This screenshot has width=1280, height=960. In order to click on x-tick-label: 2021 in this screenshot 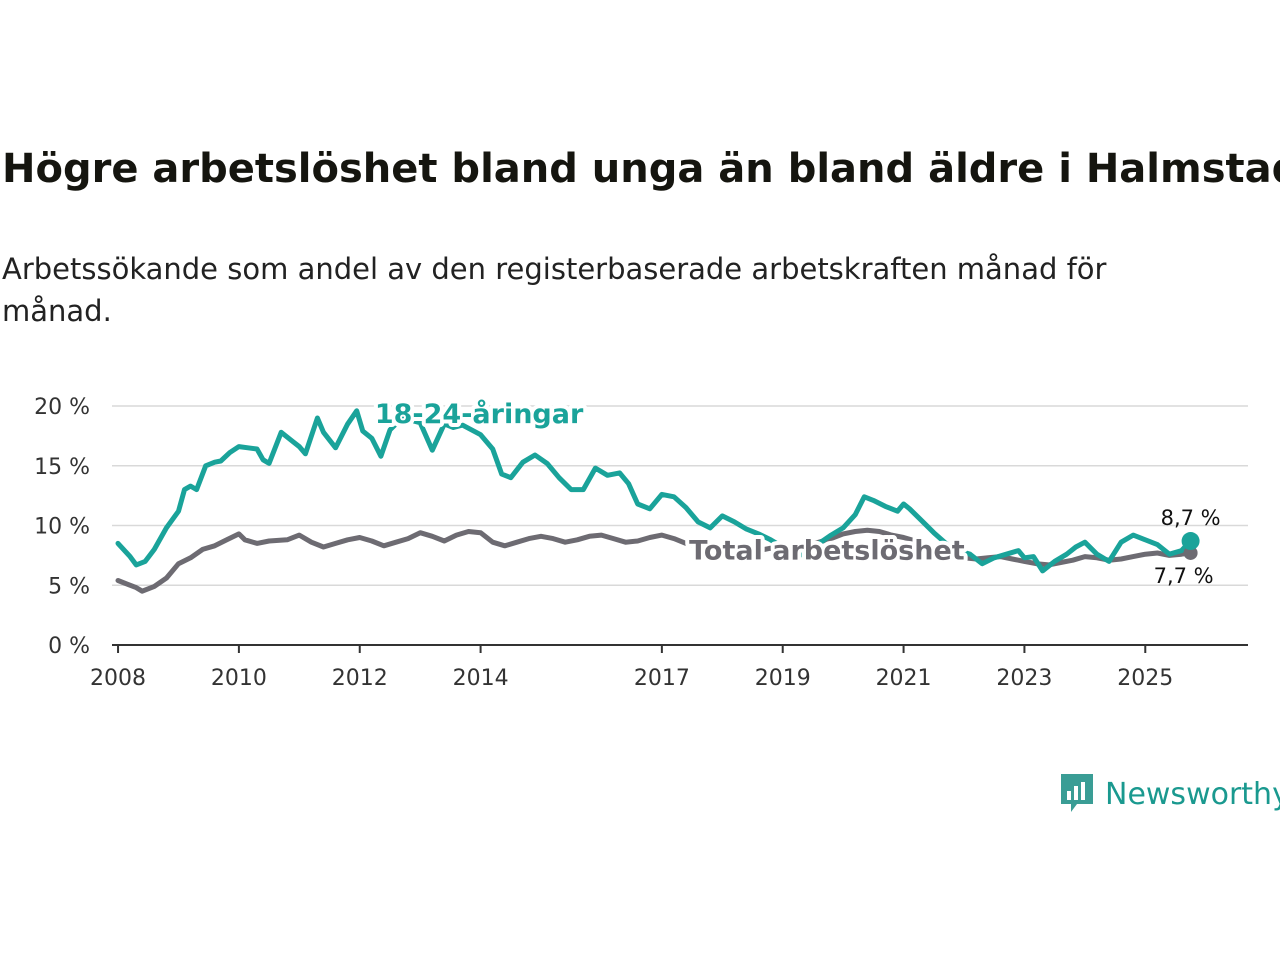, I will do `click(904, 678)`.